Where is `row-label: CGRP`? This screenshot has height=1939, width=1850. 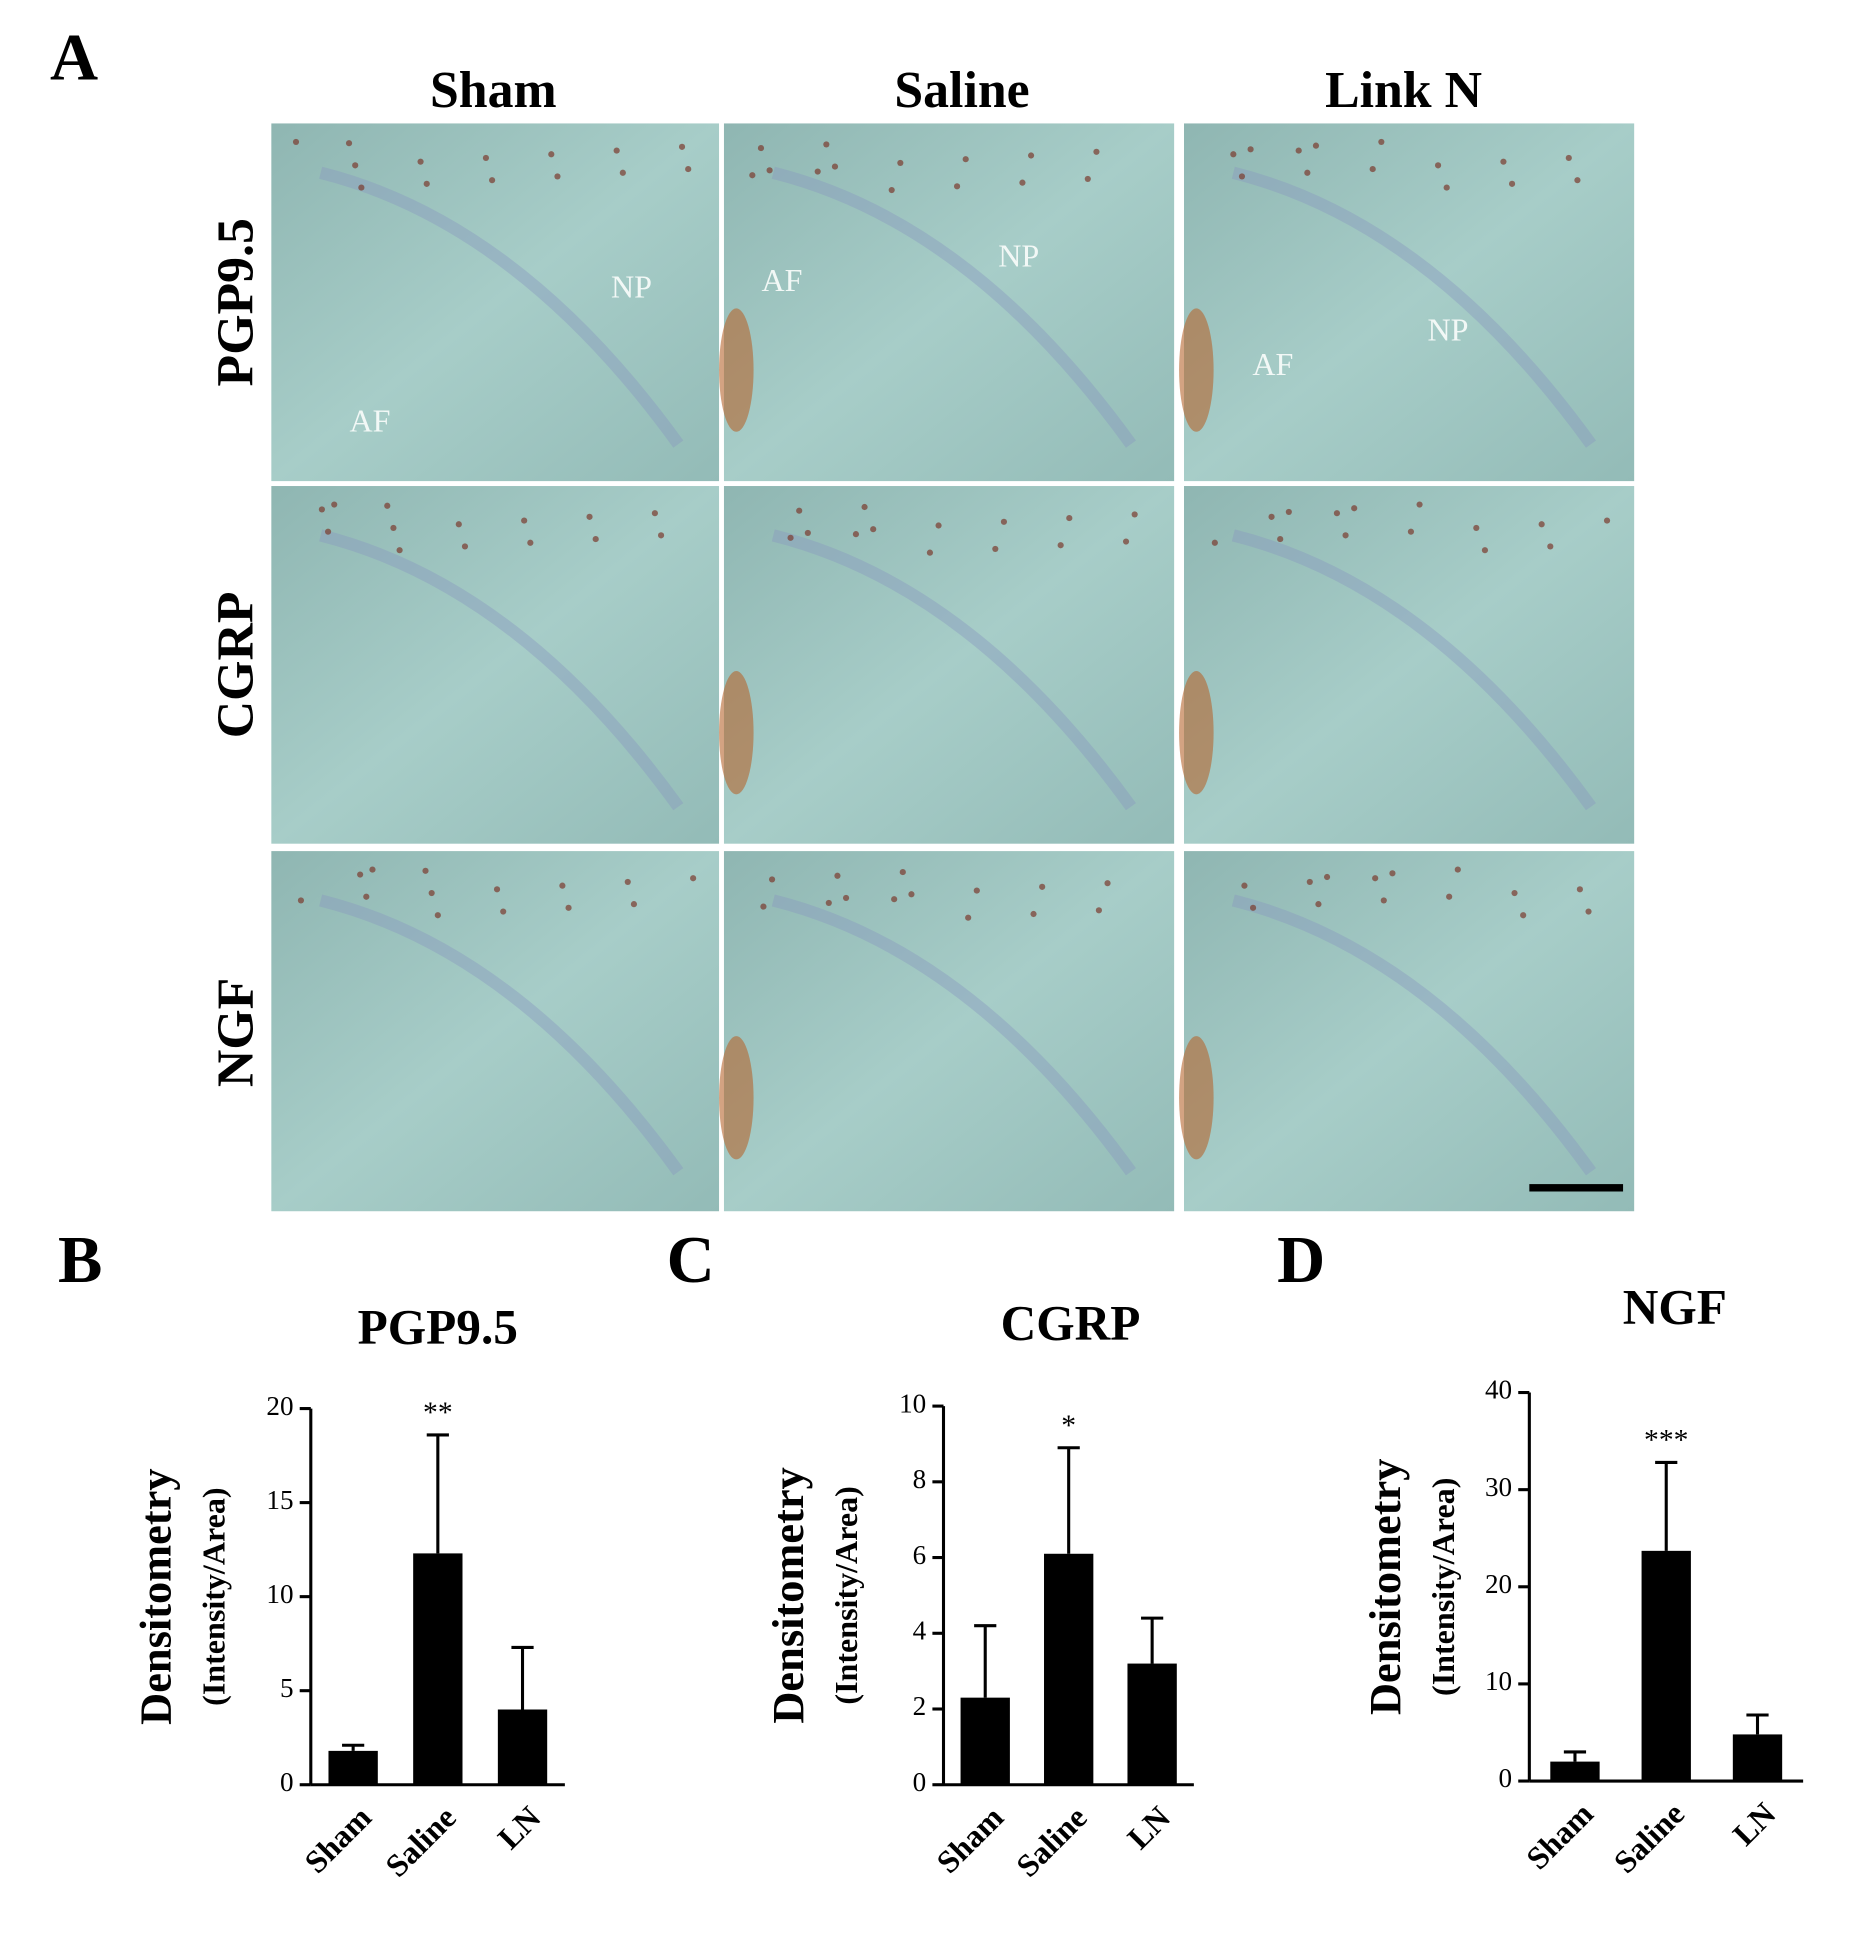
row-label: CGRP is located at coordinates (235, 664).